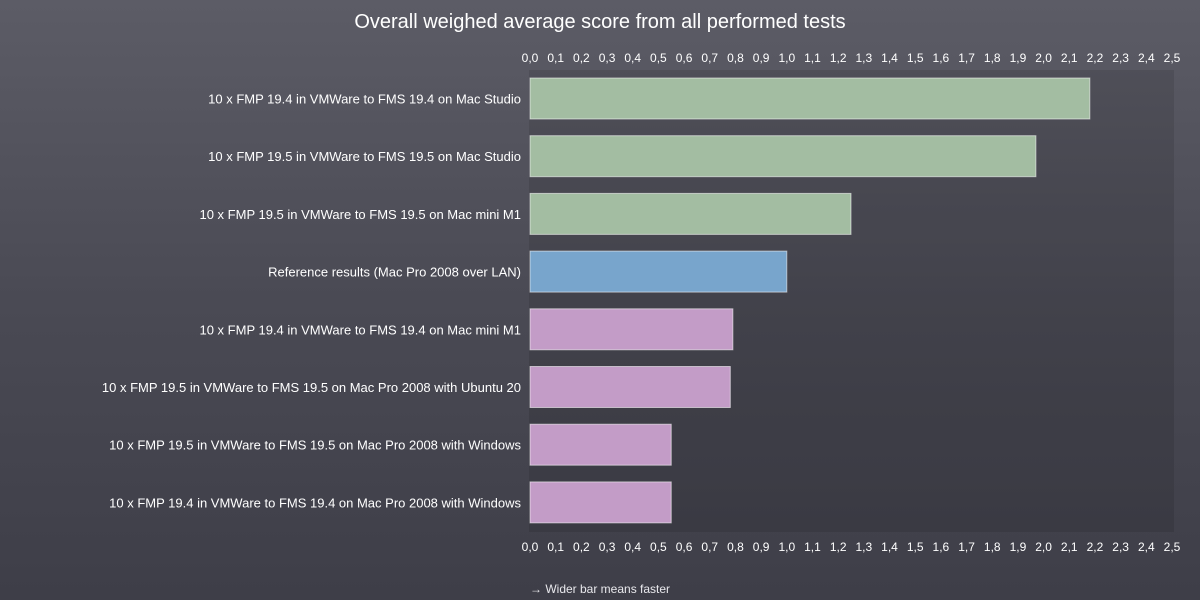 The image size is (1200, 600). What do you see at coordinates (915, 58) in the screenshot?
I see `x-tick-top: 1,5` at bounding box center [915, 58].